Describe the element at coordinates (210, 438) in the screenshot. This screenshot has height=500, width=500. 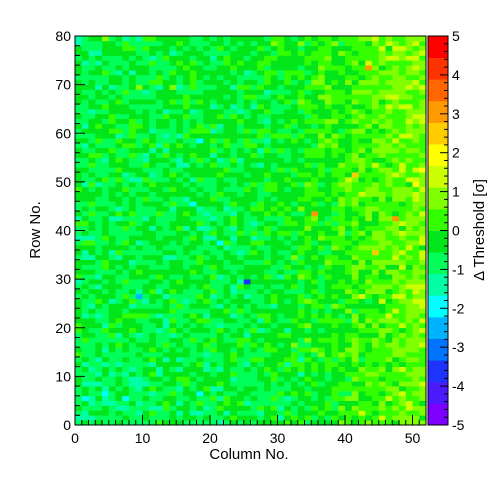
I see `x-tick-label: 20` at that location.